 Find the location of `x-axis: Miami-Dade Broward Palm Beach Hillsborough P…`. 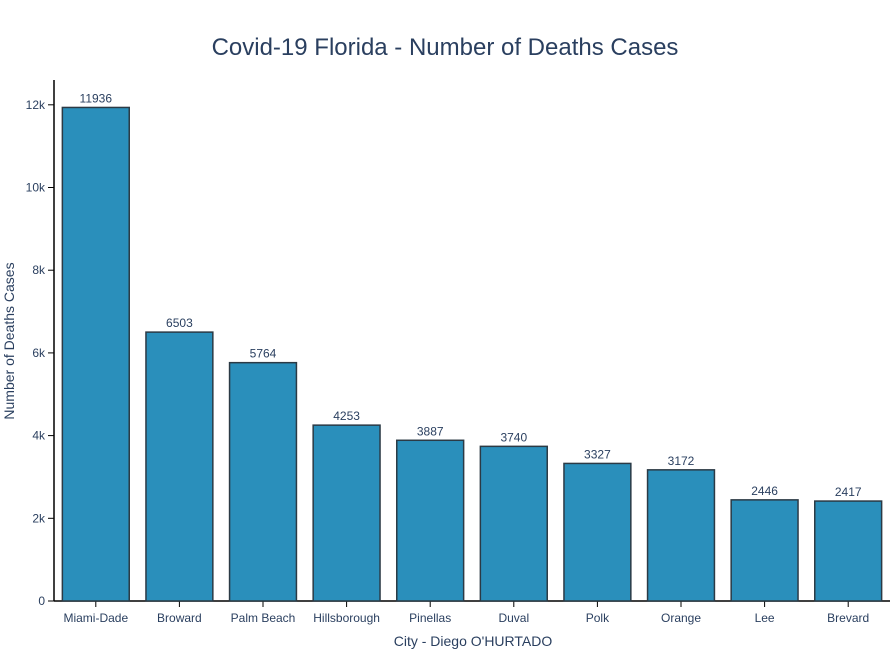

x-axis: Miami-Dade Broward Palm Beach Hillsborough P… is located at coordinates (472, 612).